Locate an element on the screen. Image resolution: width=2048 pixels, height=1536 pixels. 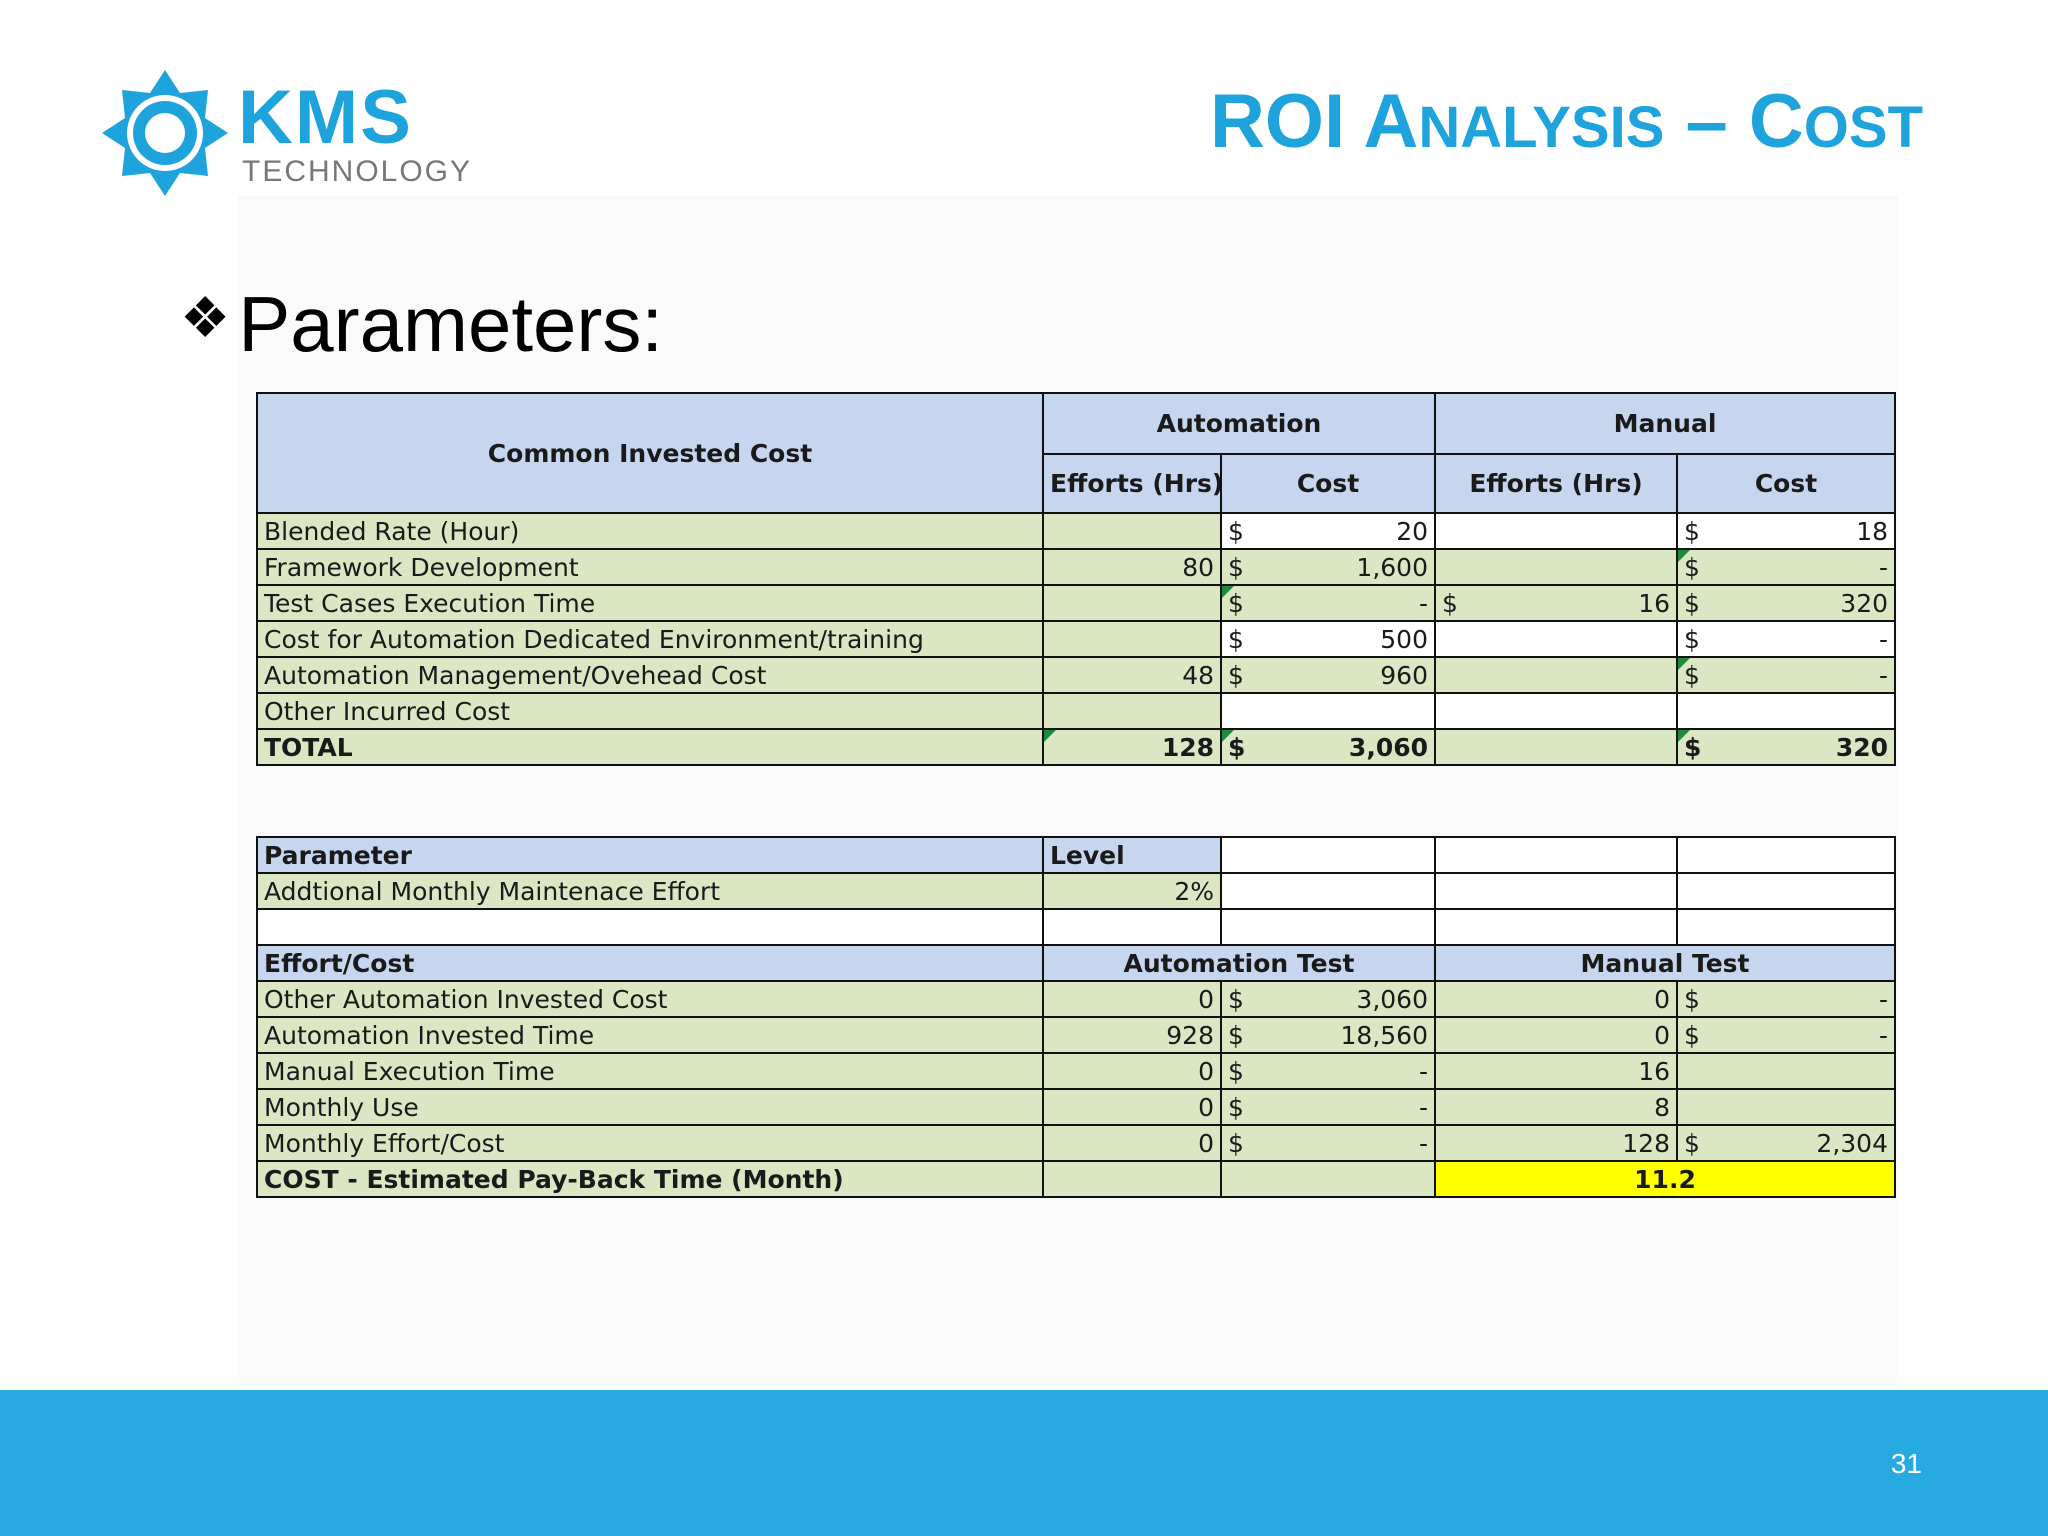
parameter-label: Addtional Monthly Maintenace Effort is located at coordinates (650, 891).